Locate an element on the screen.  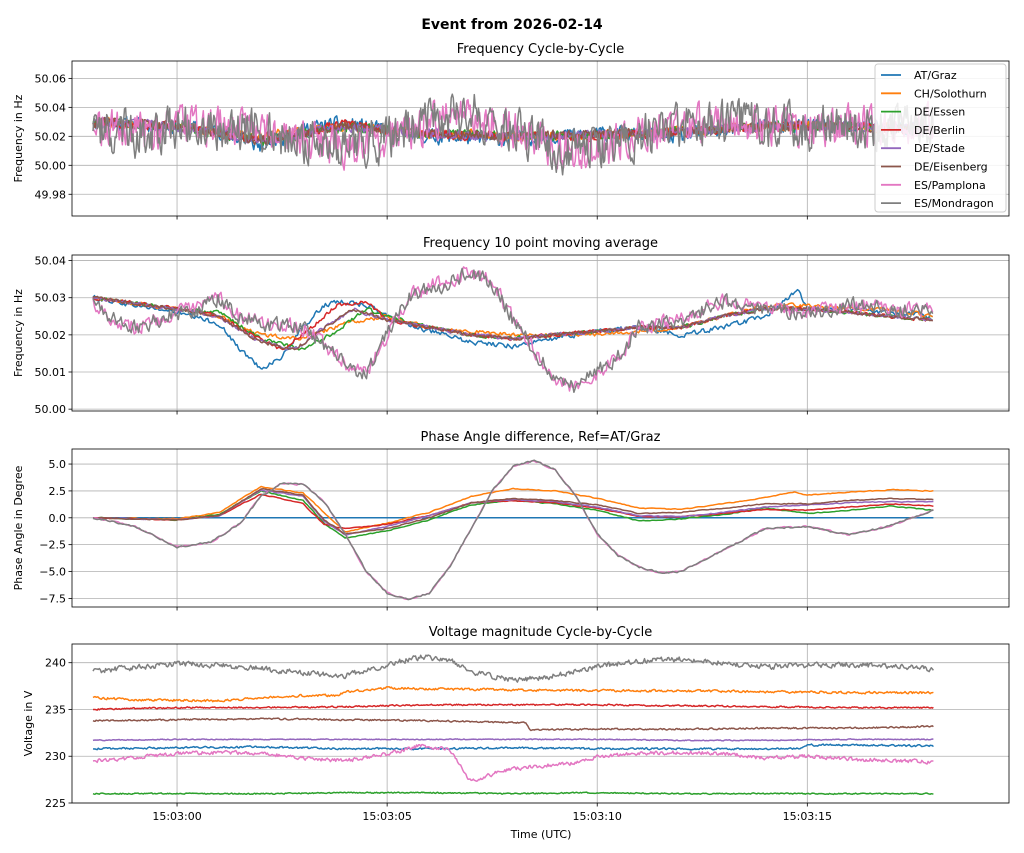
series-line-es-pamplona is located at coordinates (513, 762).